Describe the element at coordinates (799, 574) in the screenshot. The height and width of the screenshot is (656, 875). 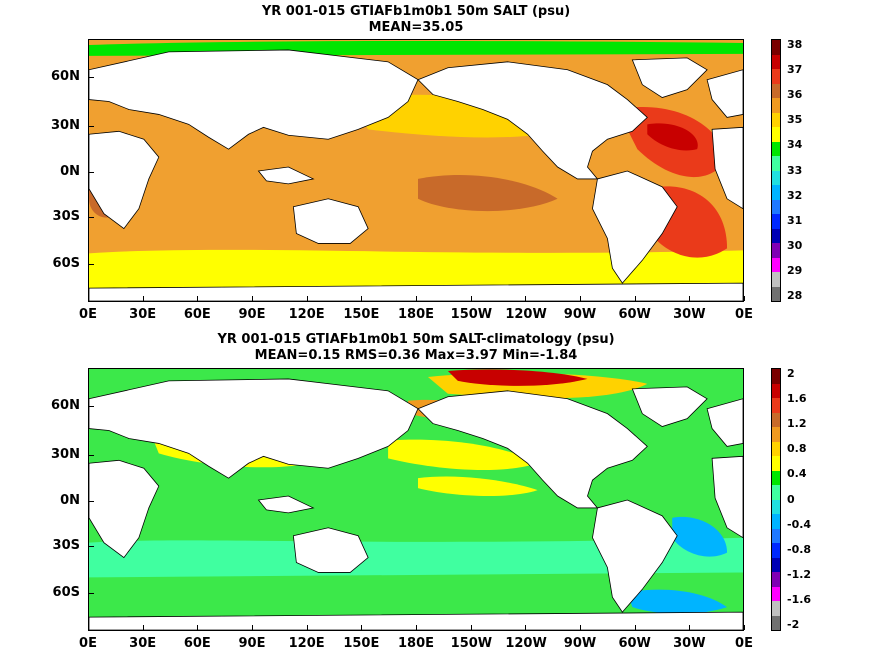
I see `colorbar-label: -1.2` at that location.